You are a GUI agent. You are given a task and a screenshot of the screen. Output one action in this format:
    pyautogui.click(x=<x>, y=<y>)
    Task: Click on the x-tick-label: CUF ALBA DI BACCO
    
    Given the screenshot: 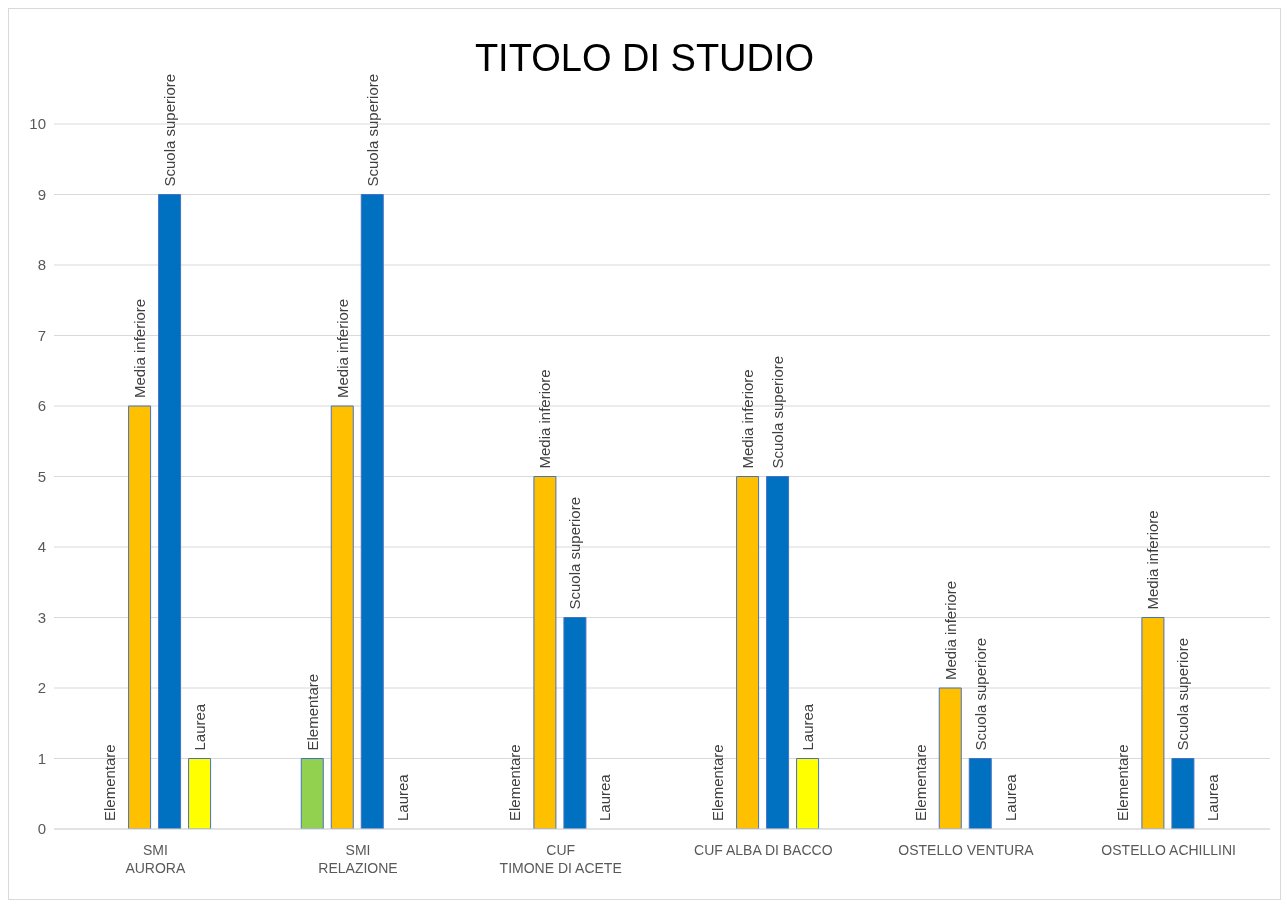 What is the action you would take?
    pyautogui.click(x=763, y=850)
    